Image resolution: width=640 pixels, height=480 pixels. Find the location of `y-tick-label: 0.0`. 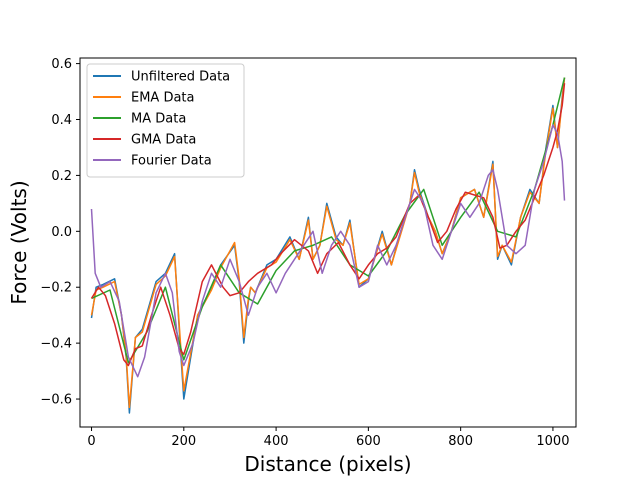

y-tick-label: 0.0 is located at coordinates (61, 232).